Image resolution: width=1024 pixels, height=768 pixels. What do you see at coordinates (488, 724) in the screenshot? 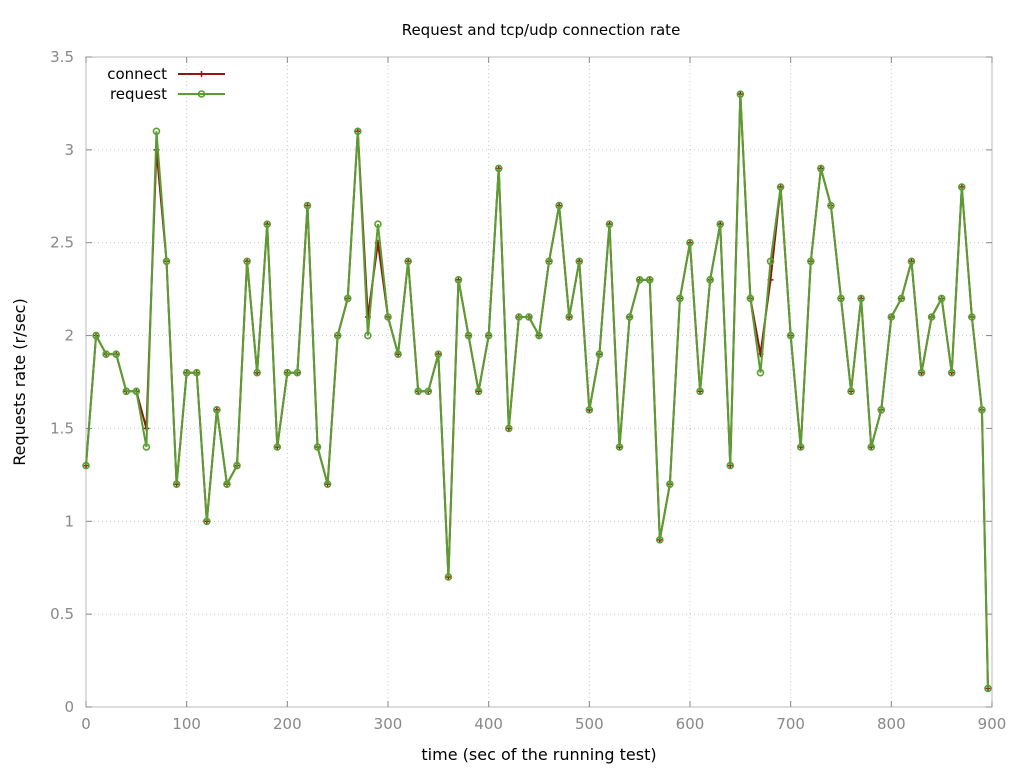
I see `x-tick-label: 400` at bounding box center [488, 724].